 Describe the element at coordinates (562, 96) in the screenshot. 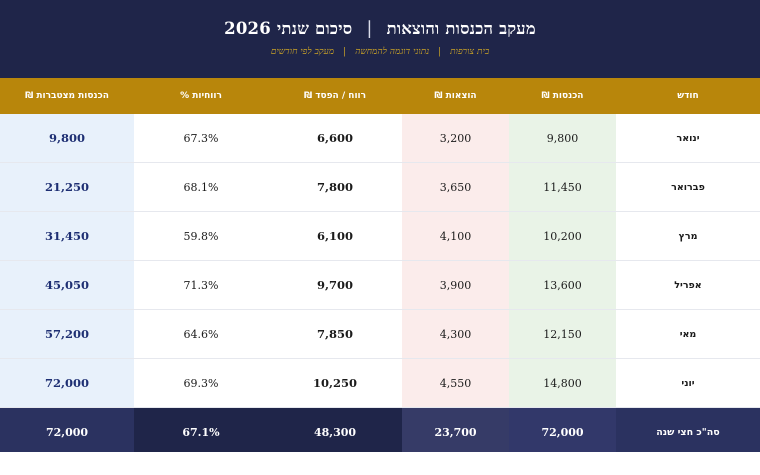

I see `column-header-income: הכנסות ₪` at that location.